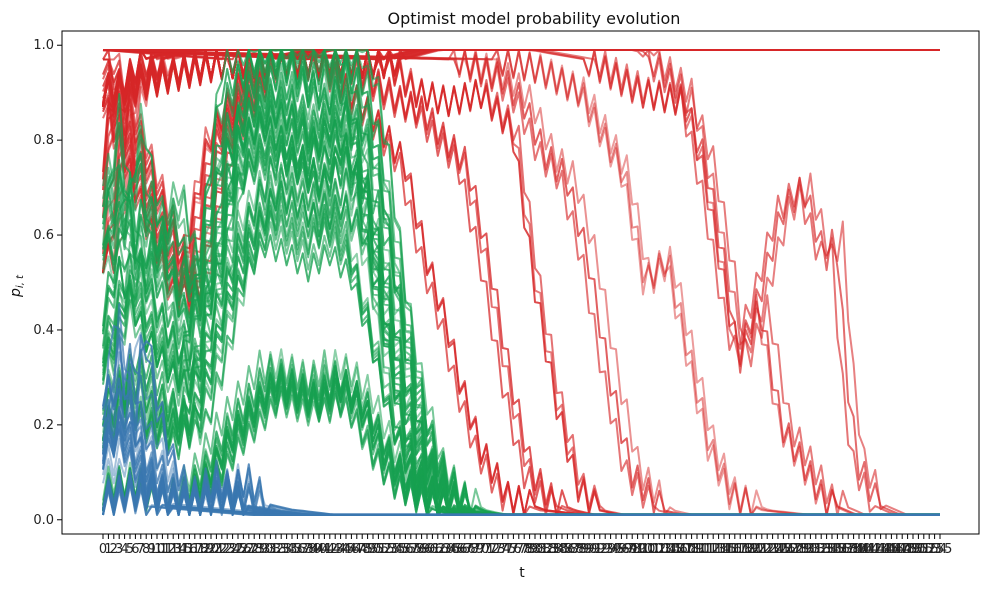 This screenshot has height=590, width=989. I want to click on x-tick-label: 15, so click(184, 549).